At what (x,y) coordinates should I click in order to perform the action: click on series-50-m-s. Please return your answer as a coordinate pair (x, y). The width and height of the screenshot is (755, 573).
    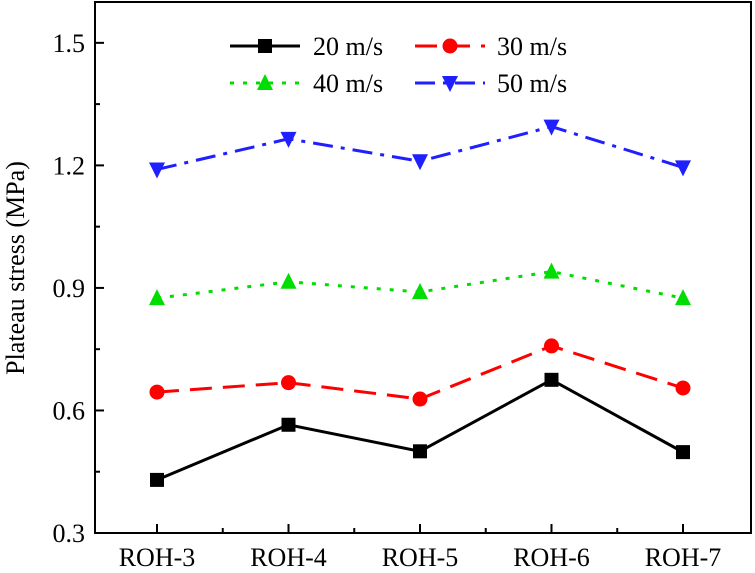
    Looking at the image, I should click on (420, 149).